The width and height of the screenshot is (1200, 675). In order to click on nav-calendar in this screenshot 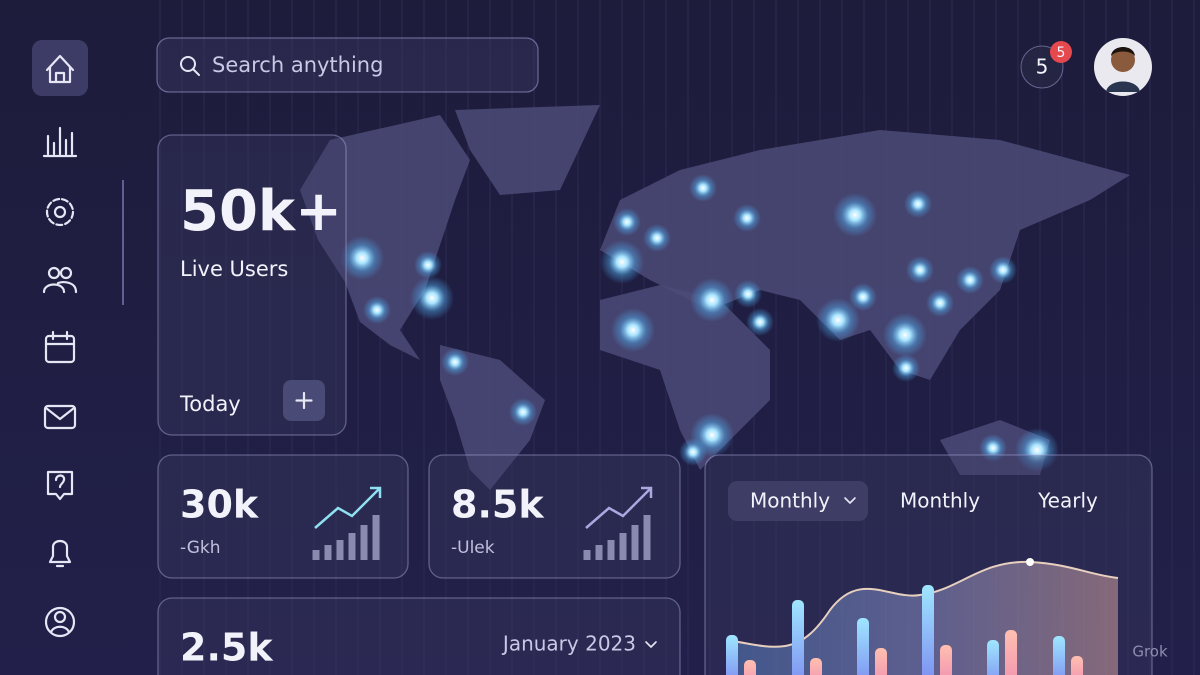, I will do `click(60, 347)`.